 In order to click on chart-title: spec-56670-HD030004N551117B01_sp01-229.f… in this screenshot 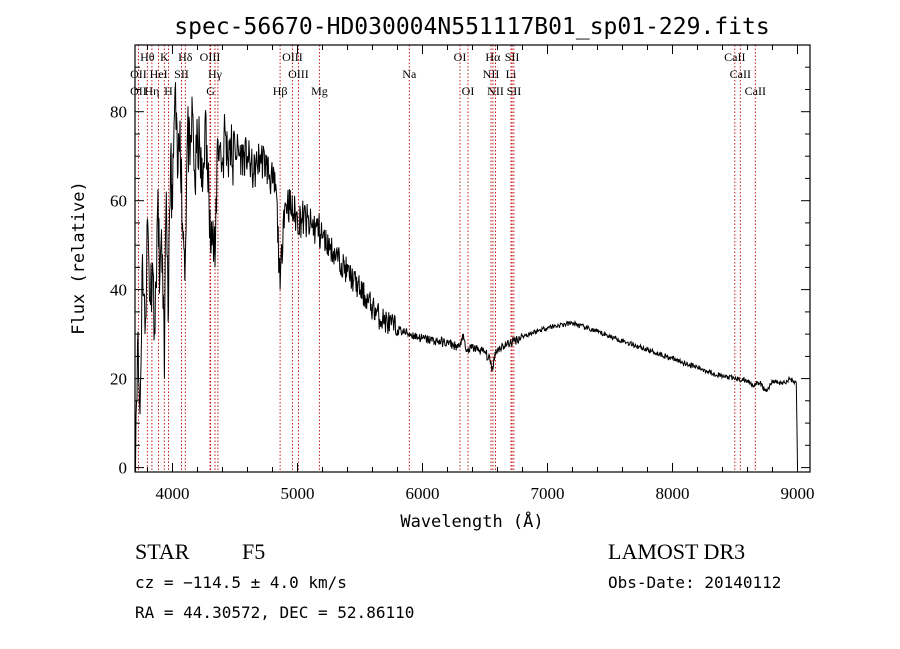, I will do `click(471, 27)`.